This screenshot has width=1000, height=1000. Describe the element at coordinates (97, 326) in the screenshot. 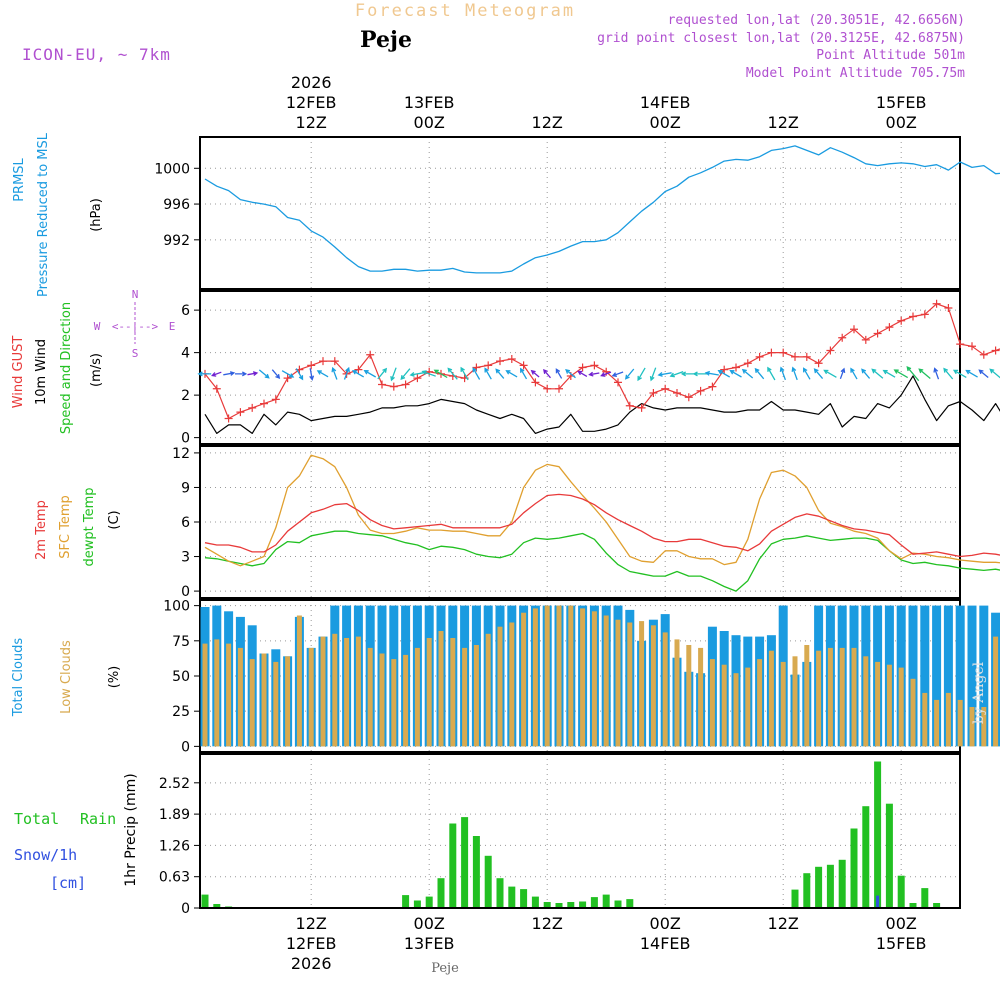

I see `compass-w: W` at that location.